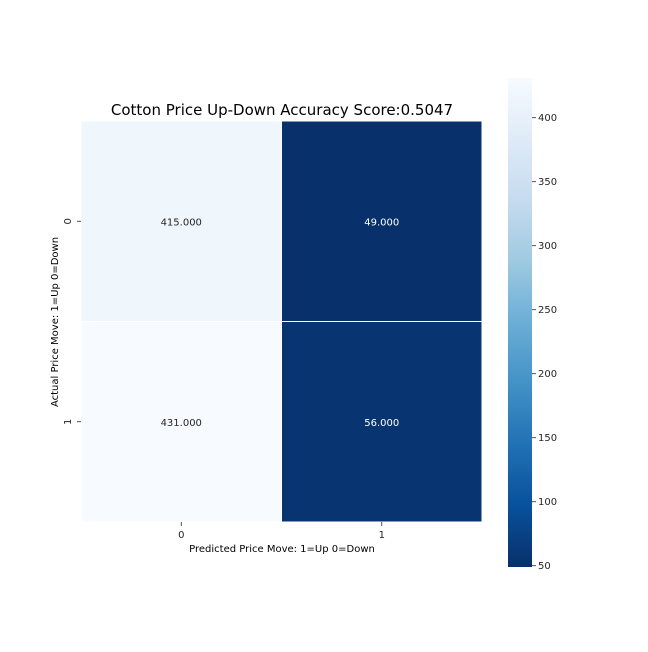  I want to click on cell-annotation-r1-c1: 56.000, so click(381, 423).